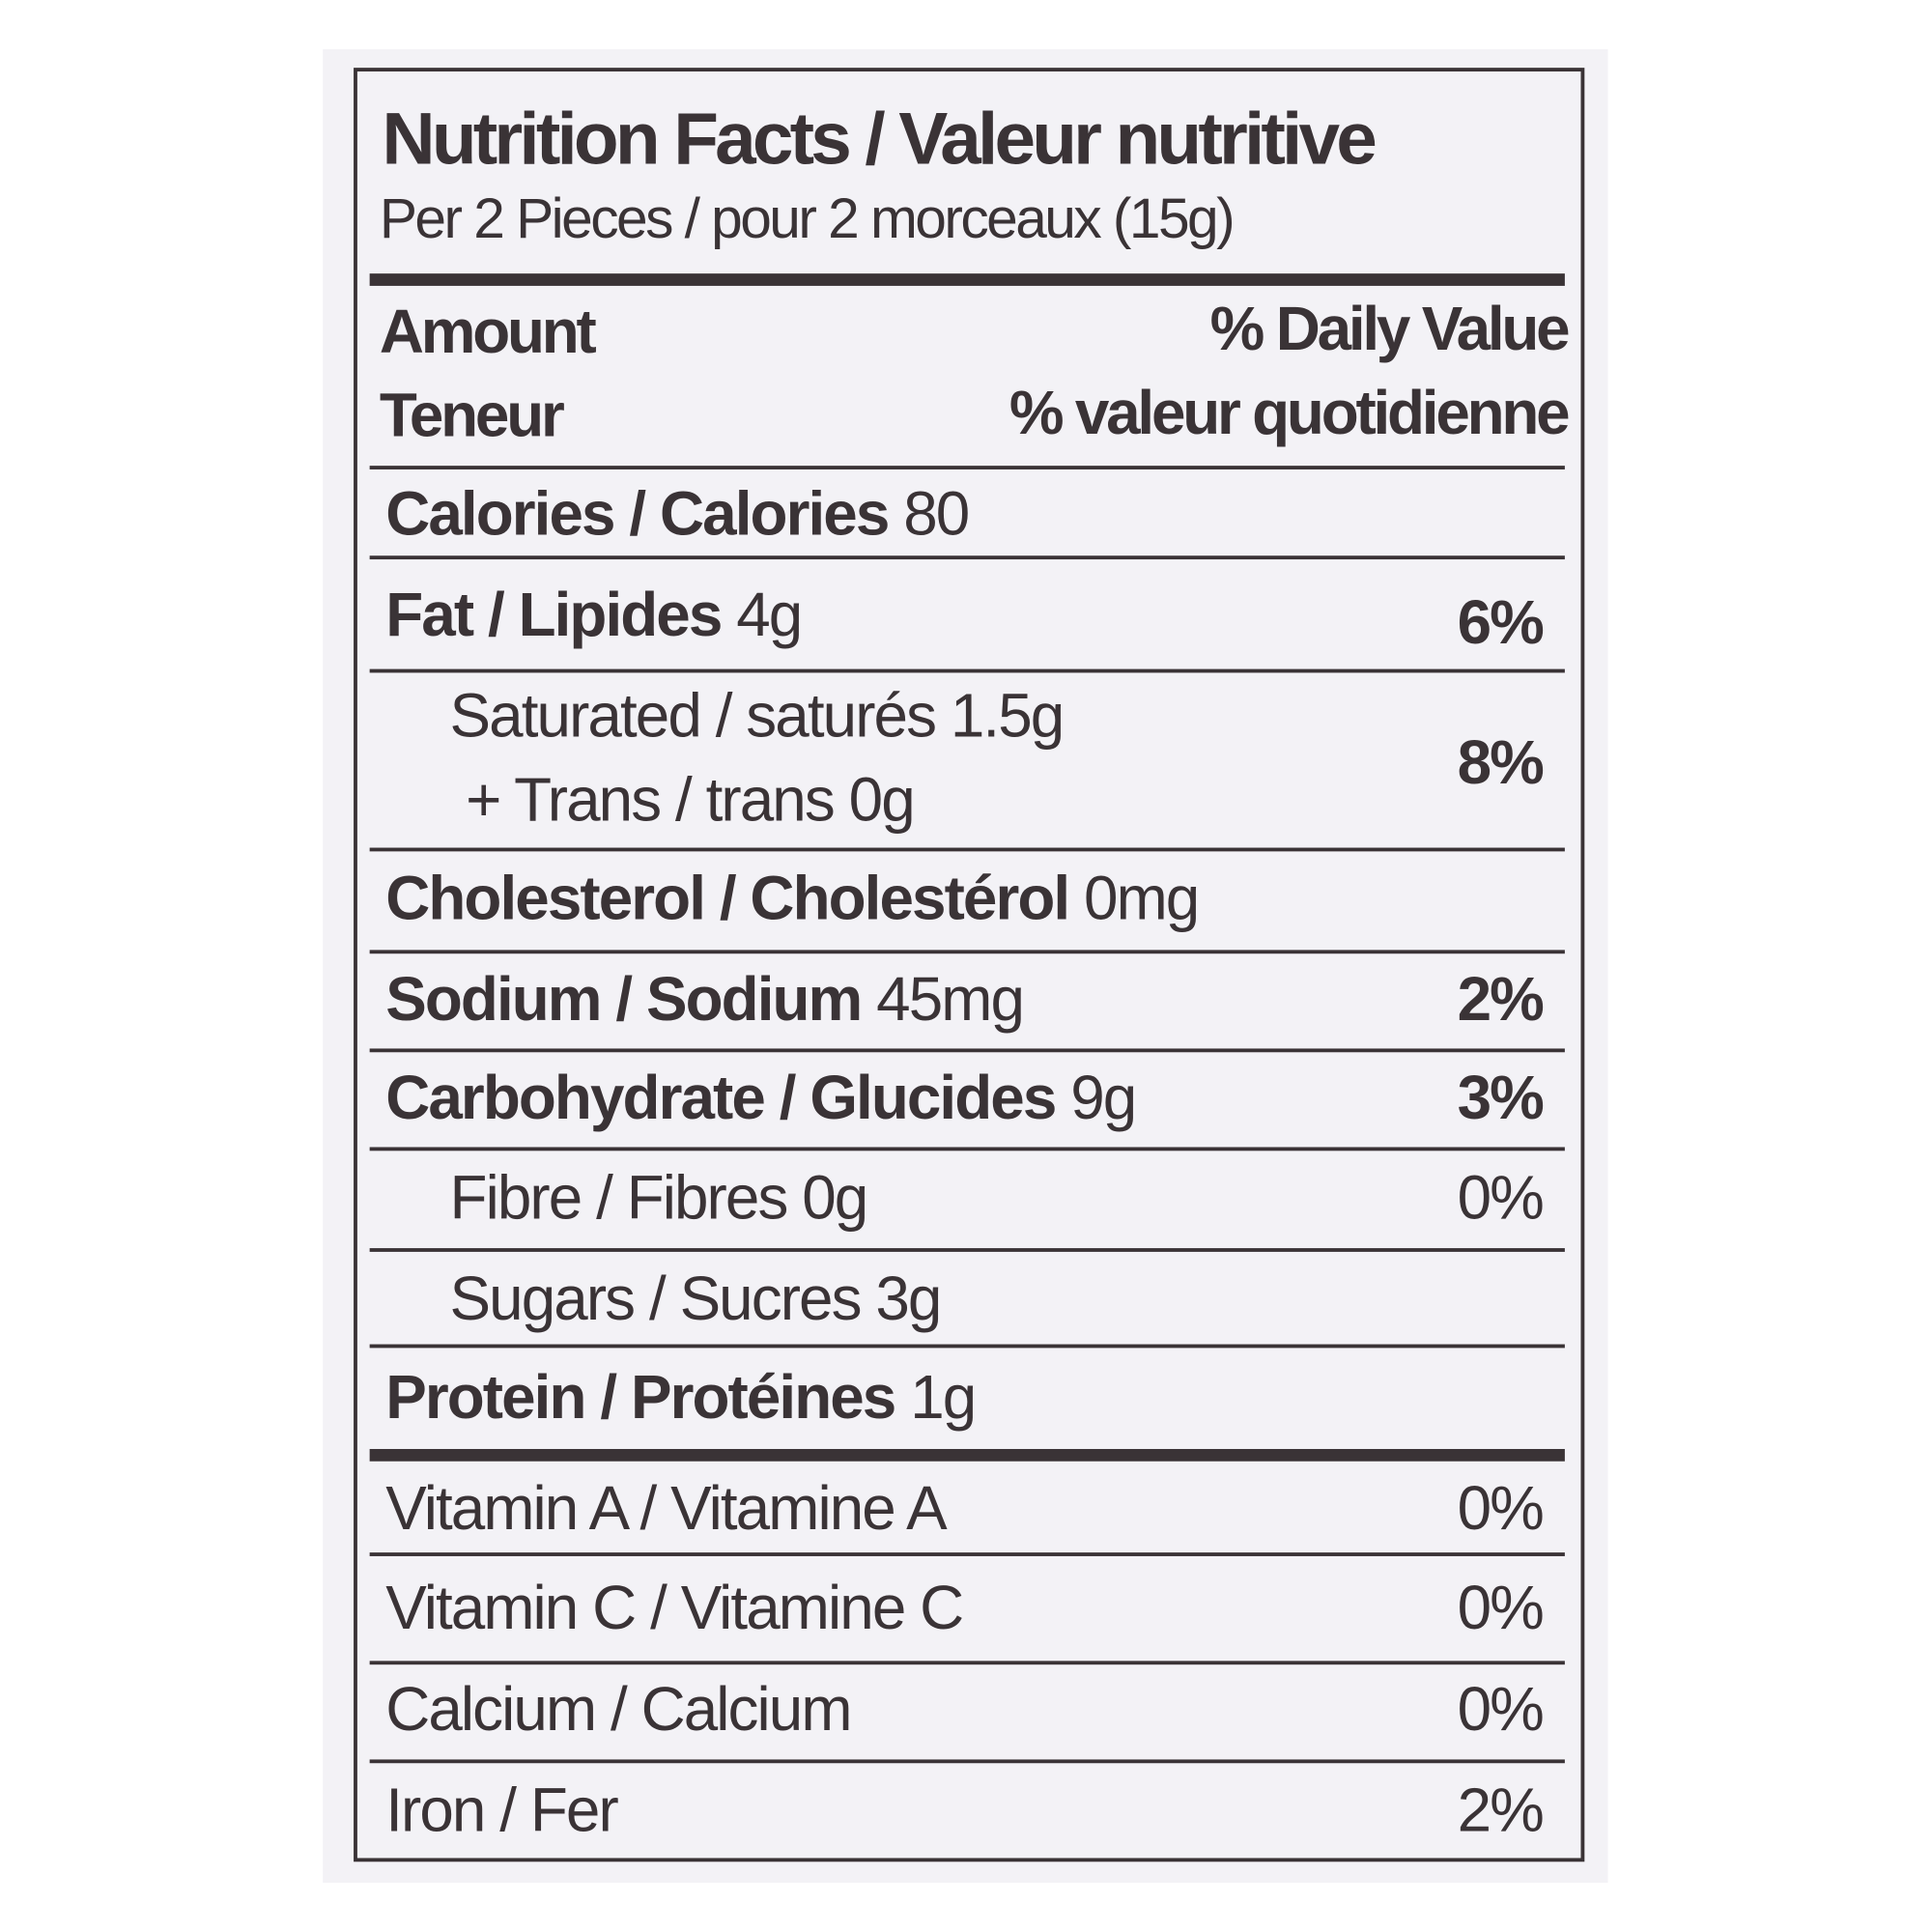 Image resolution: width=1932 pixels, height=1932 pixels. Describe the element at coordinates (502, 1810) in the screenshot. I see `row-iron: Iron / Fer` at that location.